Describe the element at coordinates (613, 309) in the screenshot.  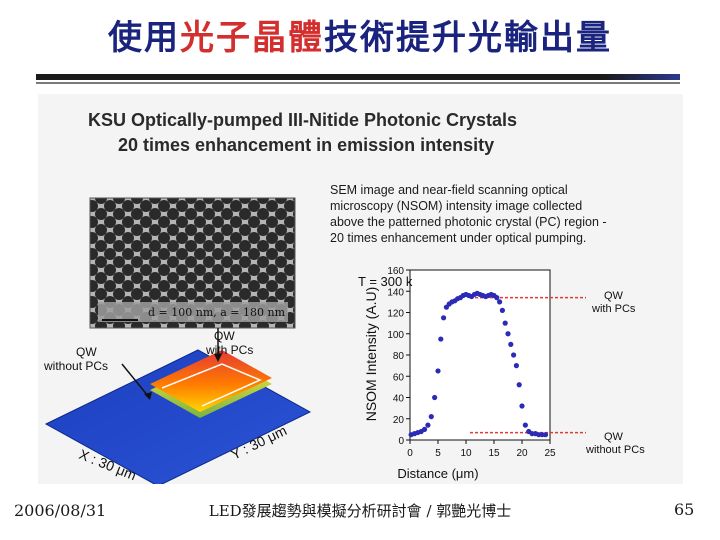
I see `right-qw-with-2: with PCs` at that location.